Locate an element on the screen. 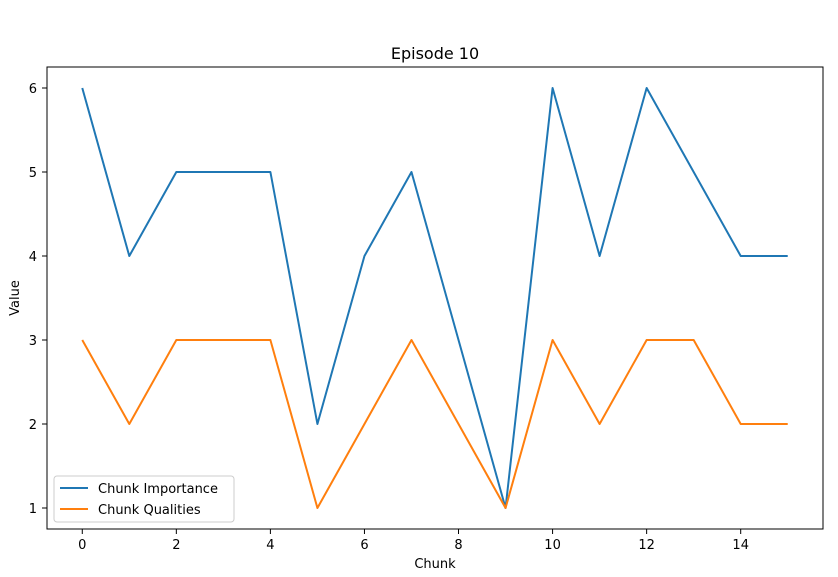 Image resolution: width=838 pixels, height=577 pixels. x-tick-label: 8 is located at coordinates (458, 545).